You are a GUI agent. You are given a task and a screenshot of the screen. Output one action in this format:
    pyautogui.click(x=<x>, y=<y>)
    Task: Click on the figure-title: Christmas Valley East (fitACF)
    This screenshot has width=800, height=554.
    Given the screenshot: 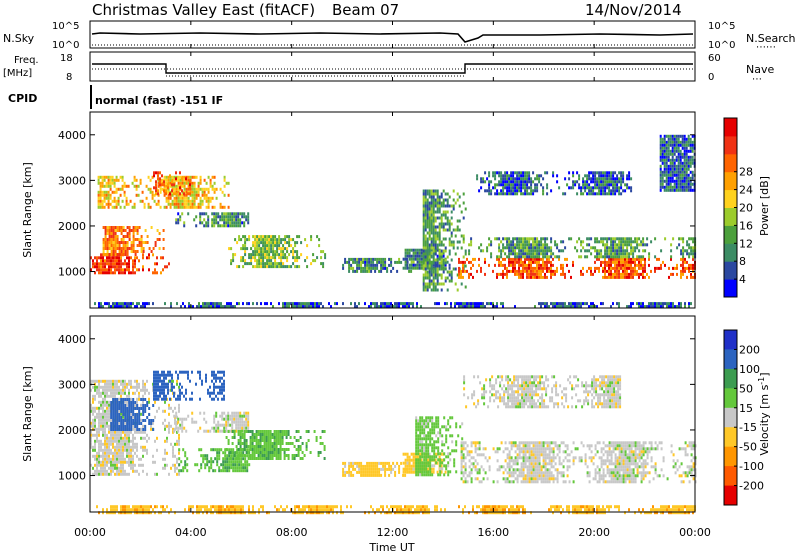 What is the action you would take?
    pyautogui.click(x=203, y=10)
    